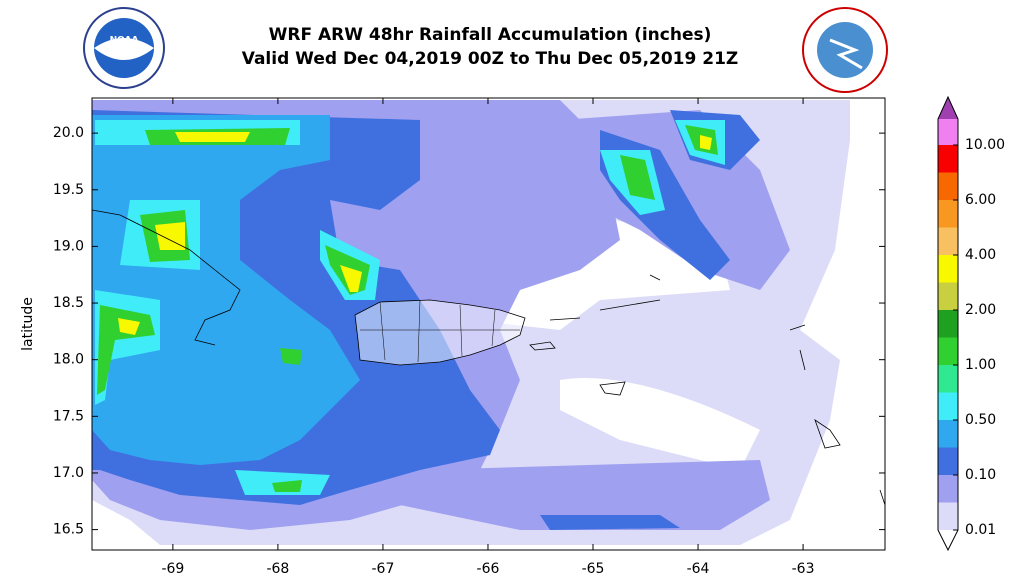 Image resolution: width=1024 pixels, height=579 pixels. I want to click on colorbar-label: 0.50, so click(980, 420).